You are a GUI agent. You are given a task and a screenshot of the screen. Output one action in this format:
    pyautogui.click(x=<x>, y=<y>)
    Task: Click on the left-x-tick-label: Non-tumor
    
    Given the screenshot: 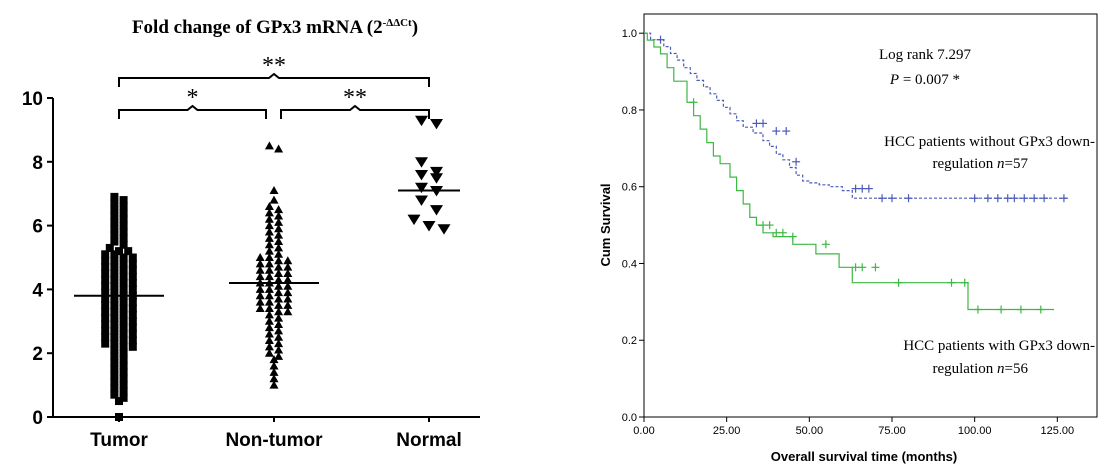 What is the action you would take?
    pyautogui.click(x=274, y=440)
    